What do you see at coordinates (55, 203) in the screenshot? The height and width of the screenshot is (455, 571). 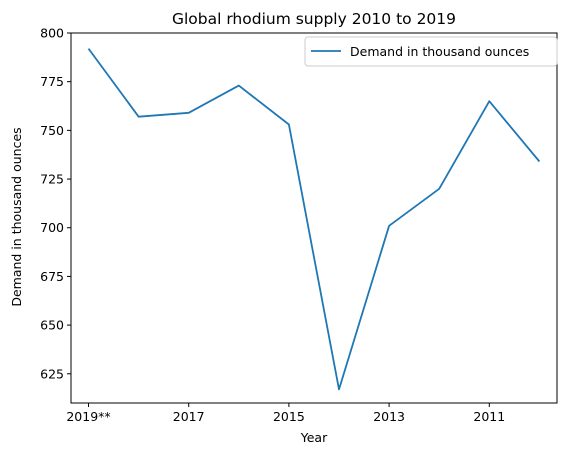 I see `y-axis: 625 650 675 700 725 750 775 800` at bounding box center [55, 203].